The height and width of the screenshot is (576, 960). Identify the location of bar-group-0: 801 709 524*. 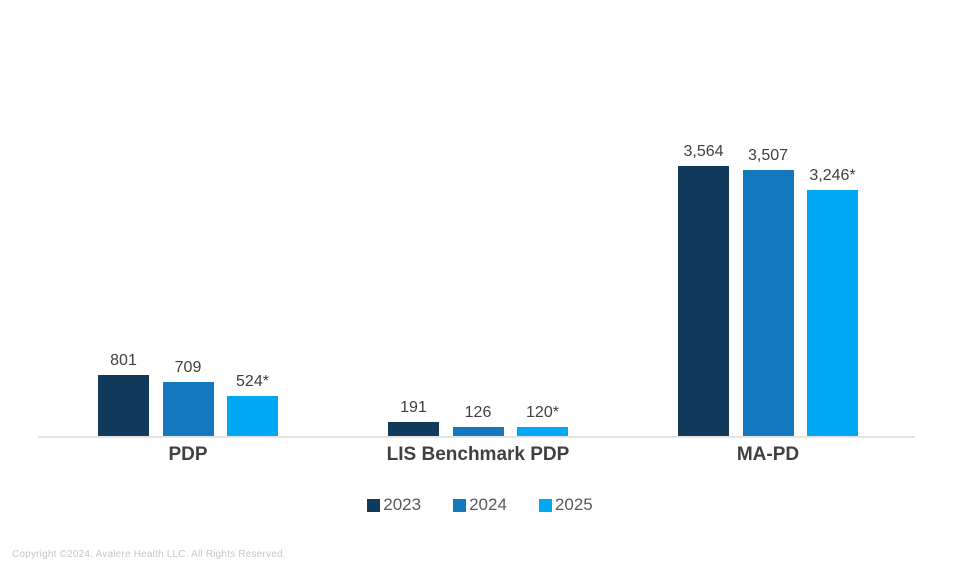
(188, 393).